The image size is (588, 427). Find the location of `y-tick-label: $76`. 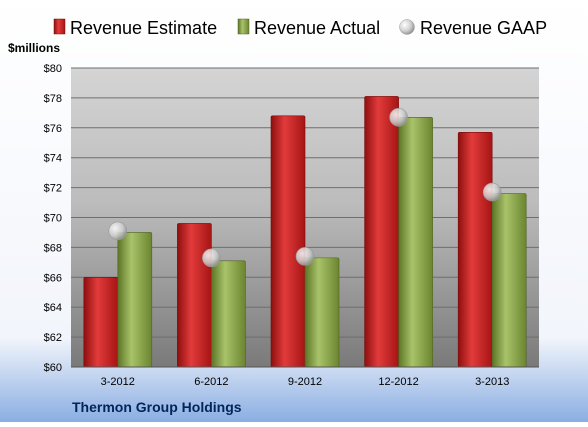

y-tick-label: $76 is located at coordinates (53, 129).